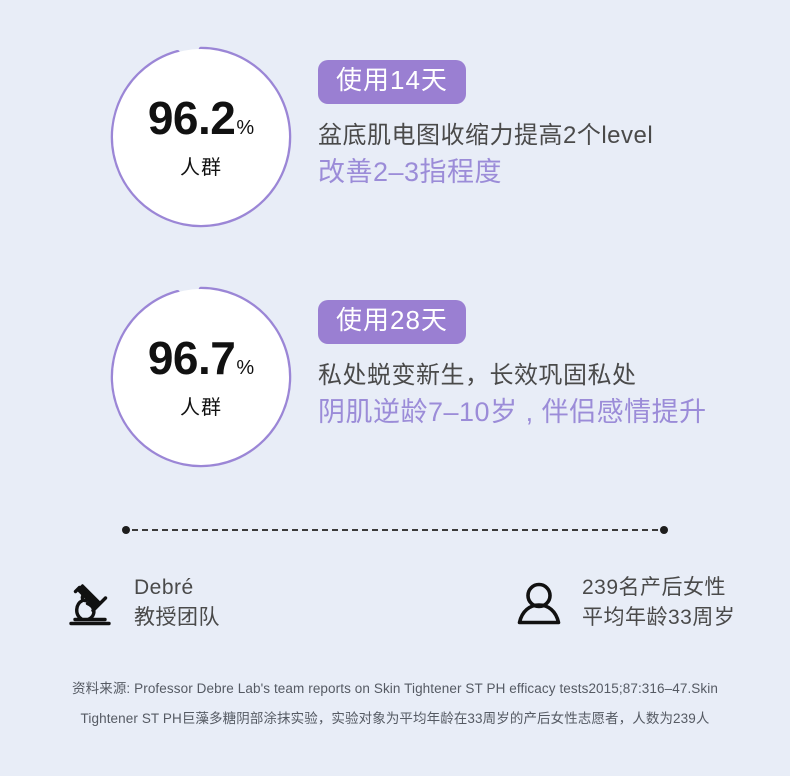 The height and width of the screenshot is (776, 790). What do you see at coordinates (201, 167) in the screenshot?
I see `stat-caption-1: 人群` at bounding box center [201, 167].